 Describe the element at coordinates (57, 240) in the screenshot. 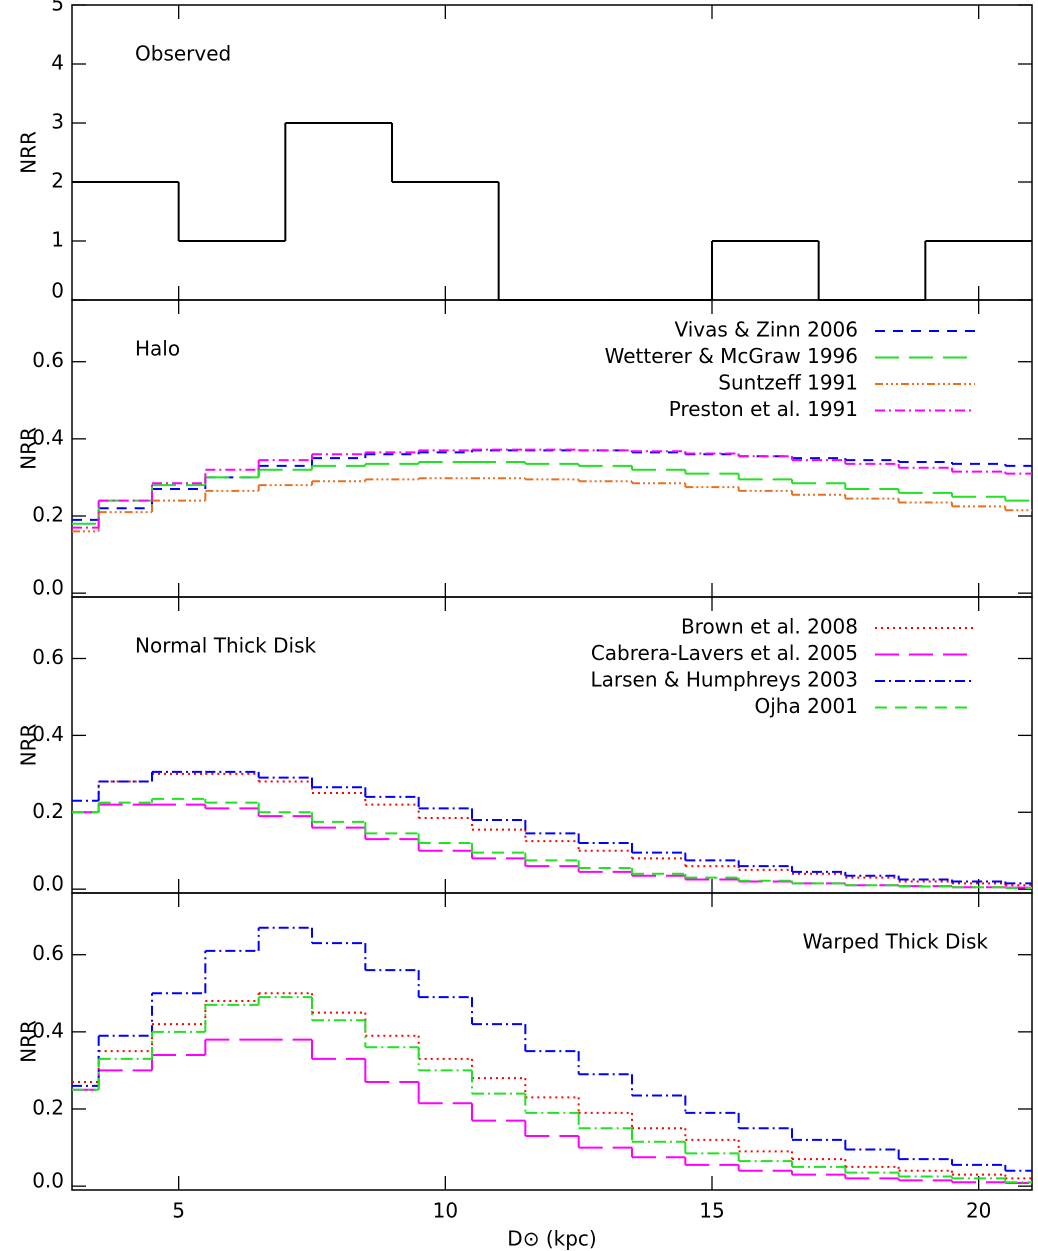

I see `y-tick-label: 1` at that location.